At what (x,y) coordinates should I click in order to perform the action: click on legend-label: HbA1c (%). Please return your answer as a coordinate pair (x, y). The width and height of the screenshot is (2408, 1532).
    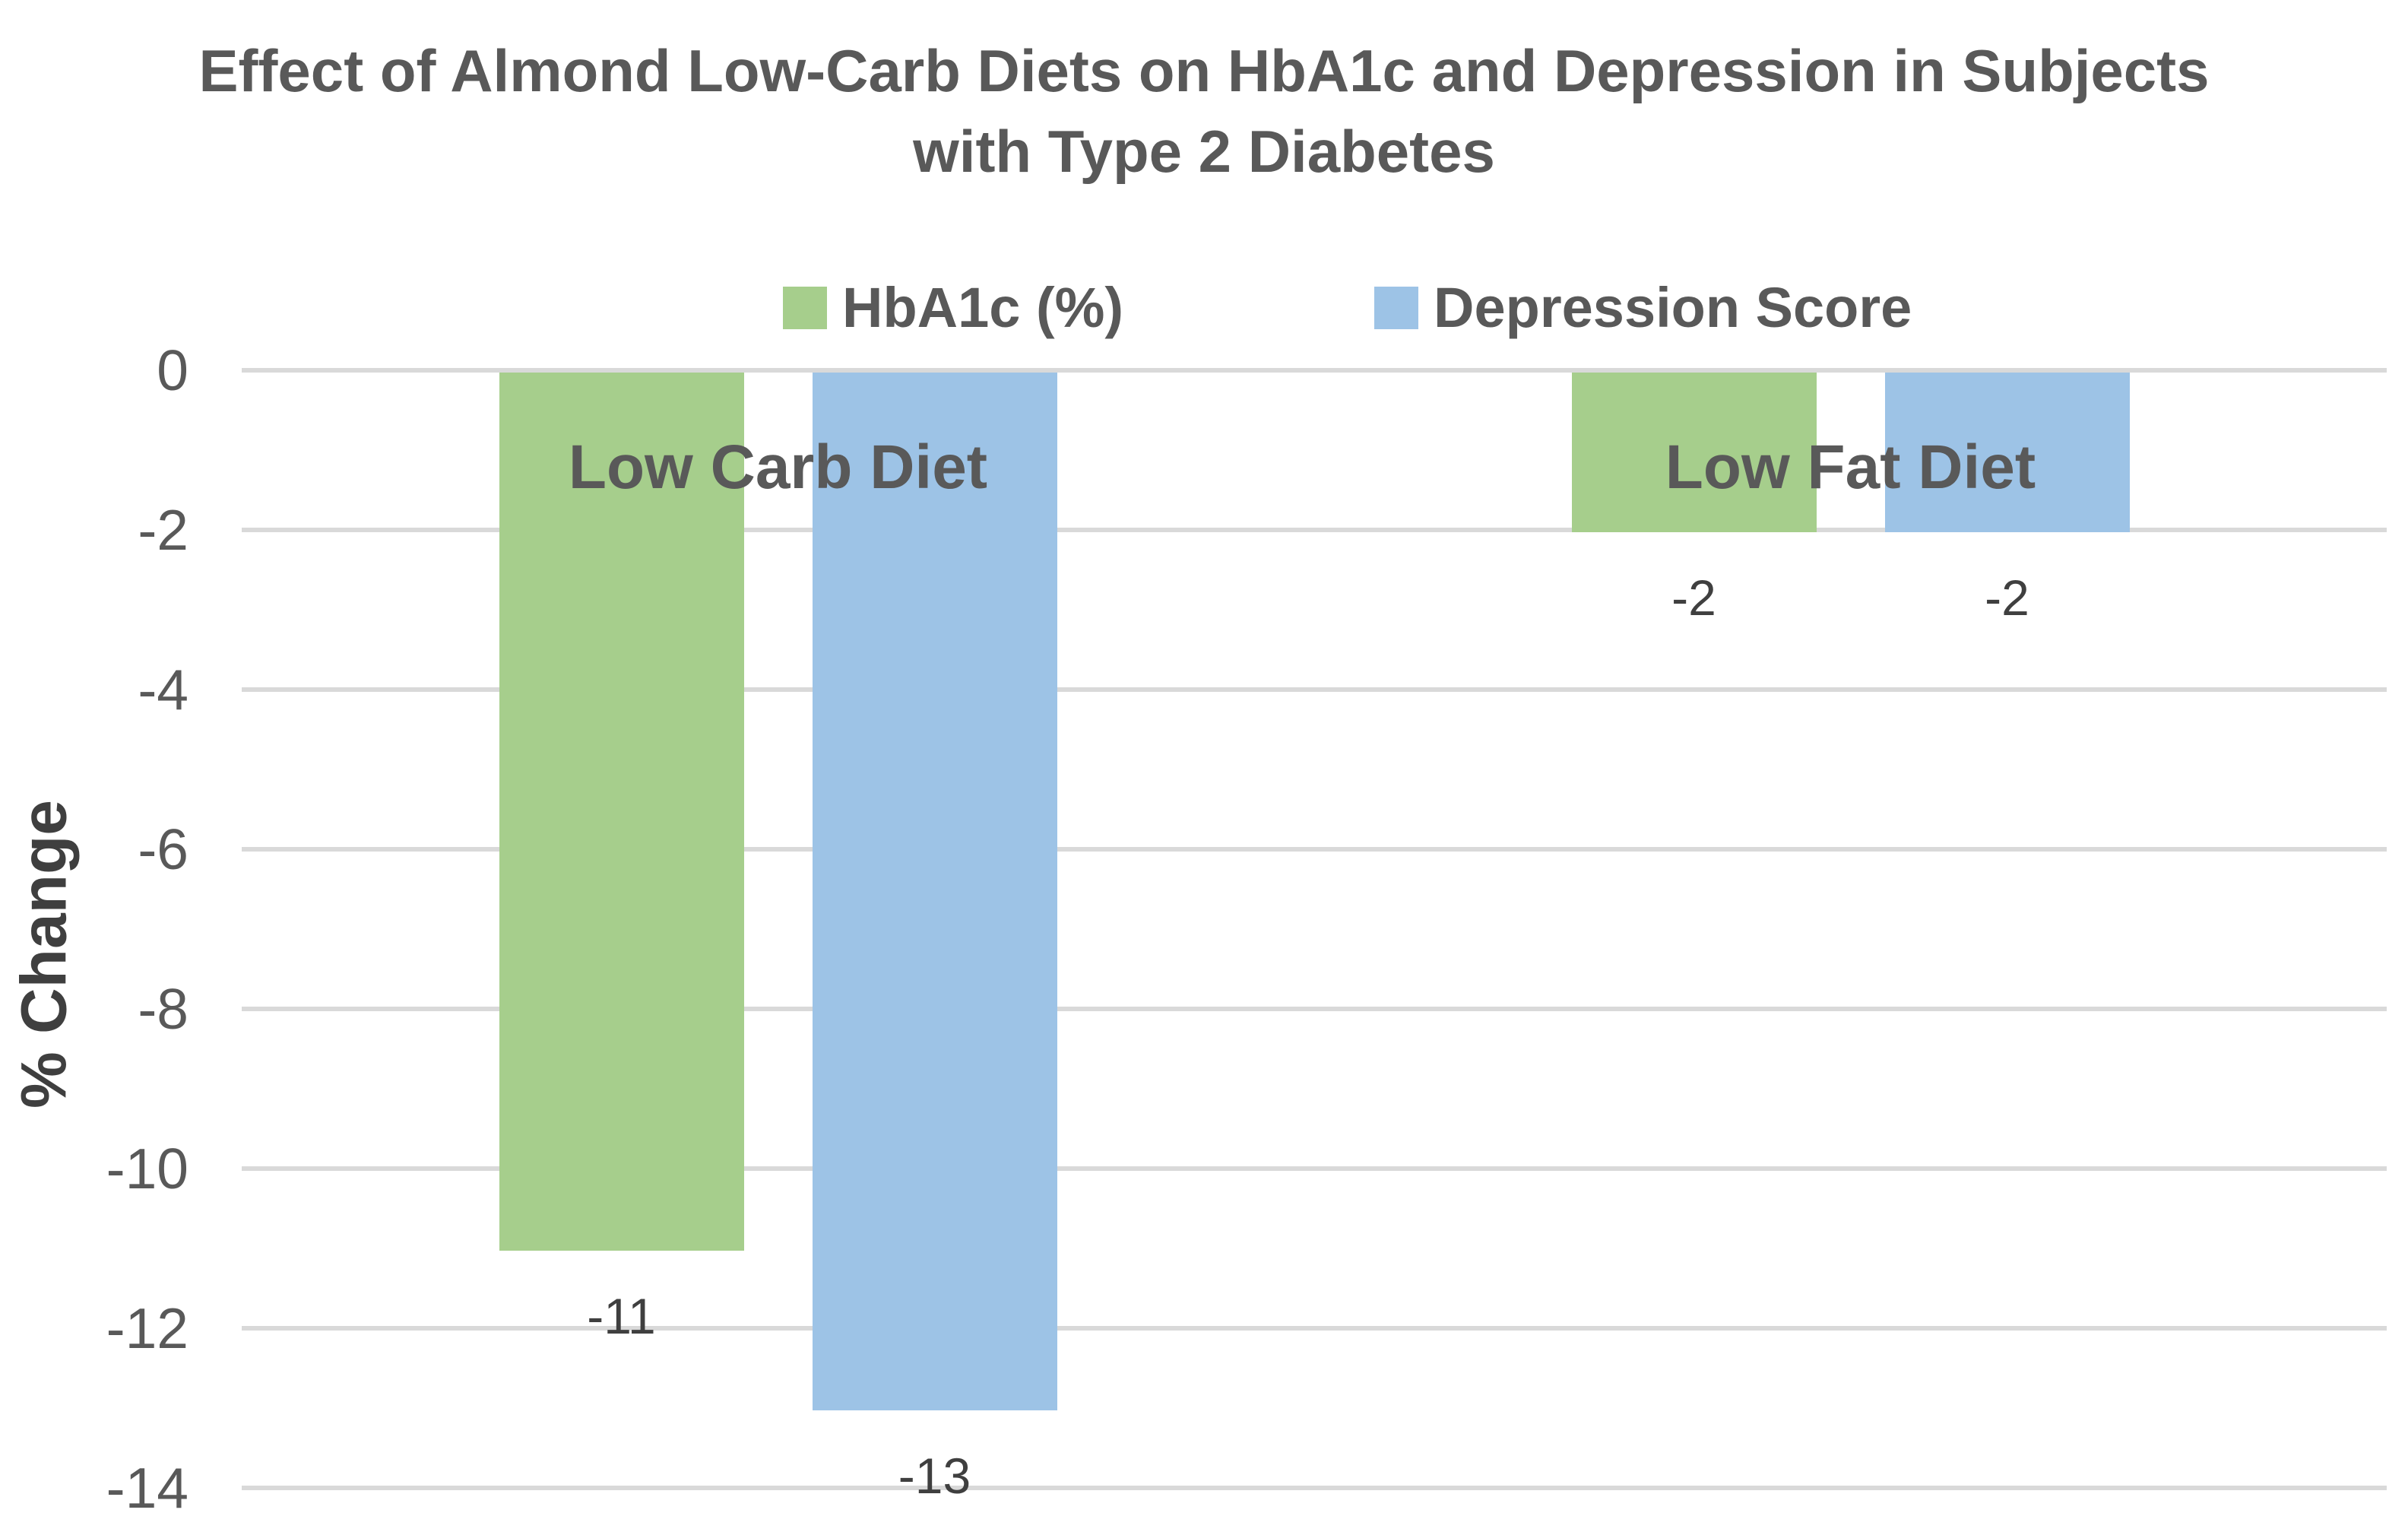
    Looking at the image, I should click on (983, 307).